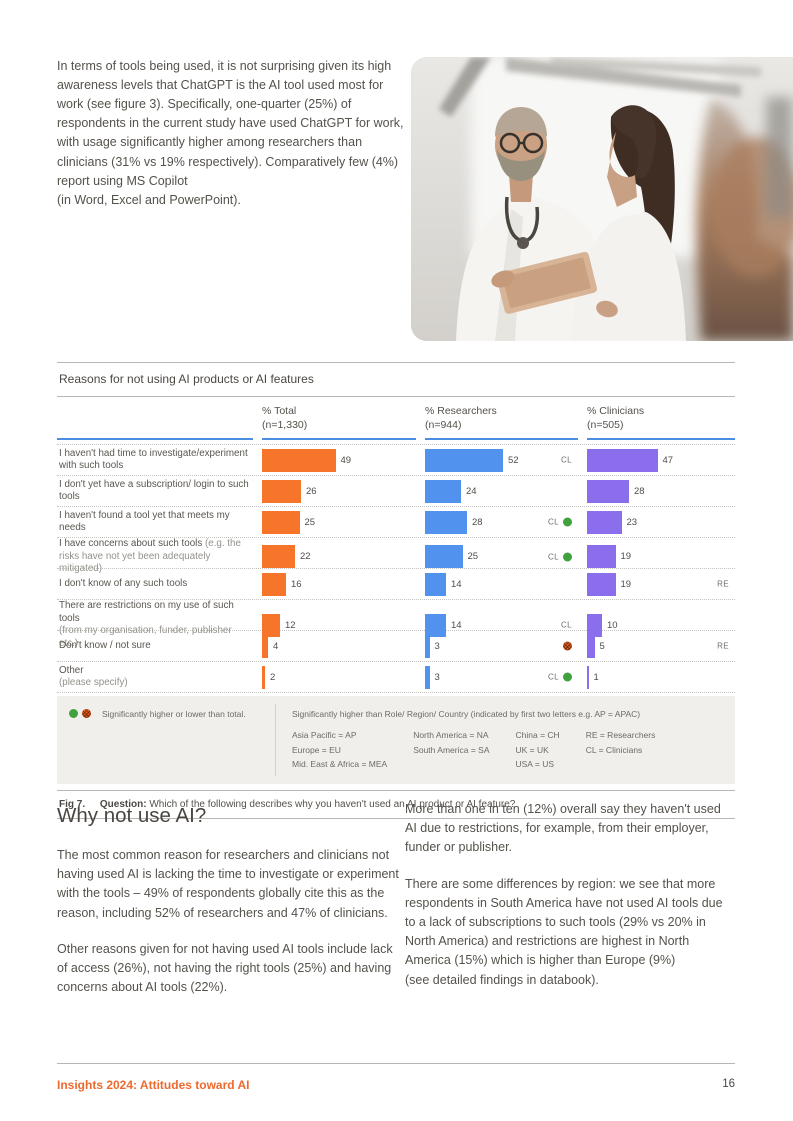  I want to click on report-title: Insights 2024: Attitudes toward AI, so click(153, 1085).